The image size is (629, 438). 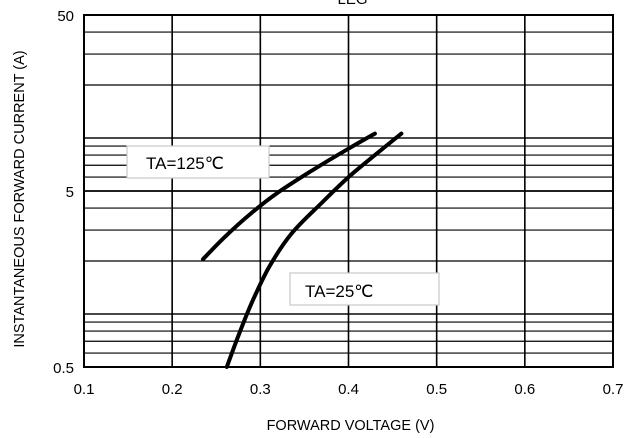 I want to click on x-tick-label: 0.7, so click(x=613, y=389).